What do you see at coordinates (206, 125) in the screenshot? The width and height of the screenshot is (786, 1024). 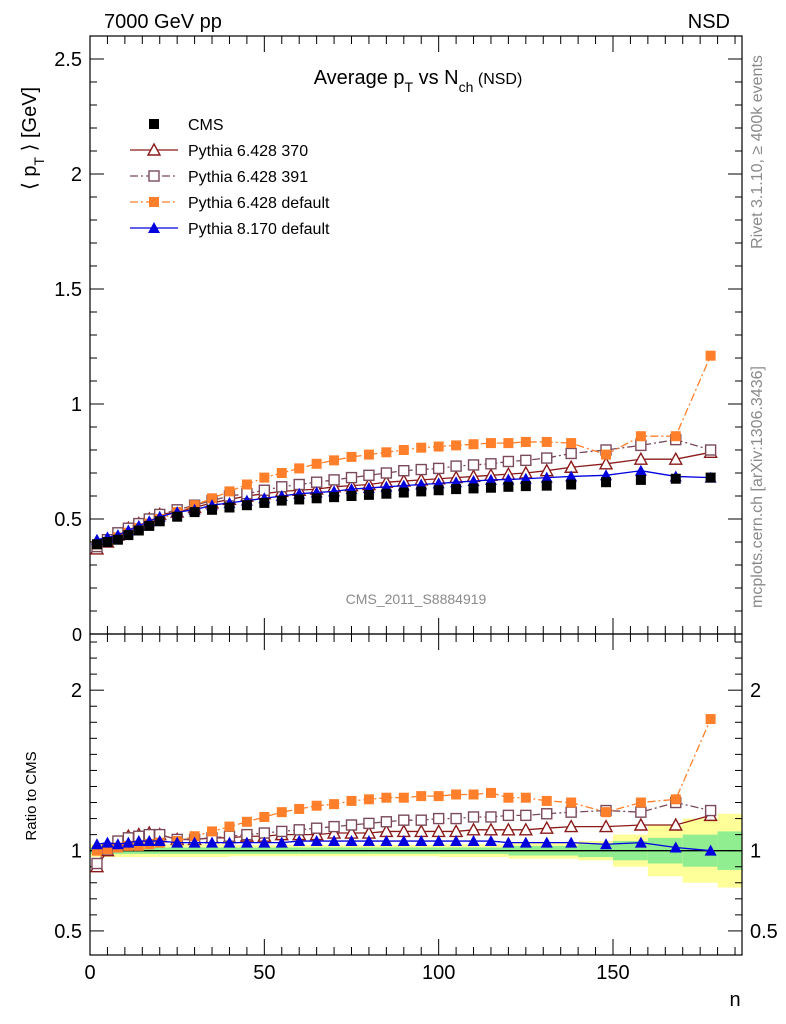 I see `legend-cms-label: CMS` at bounding box center [206, 125].